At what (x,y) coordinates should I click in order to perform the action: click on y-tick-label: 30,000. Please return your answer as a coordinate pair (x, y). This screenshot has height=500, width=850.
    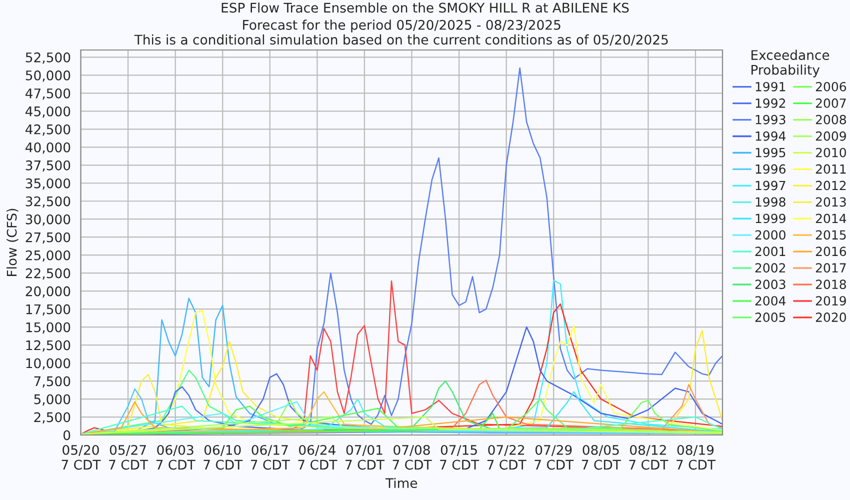
    Looking at the image, I should click on (48, 220).